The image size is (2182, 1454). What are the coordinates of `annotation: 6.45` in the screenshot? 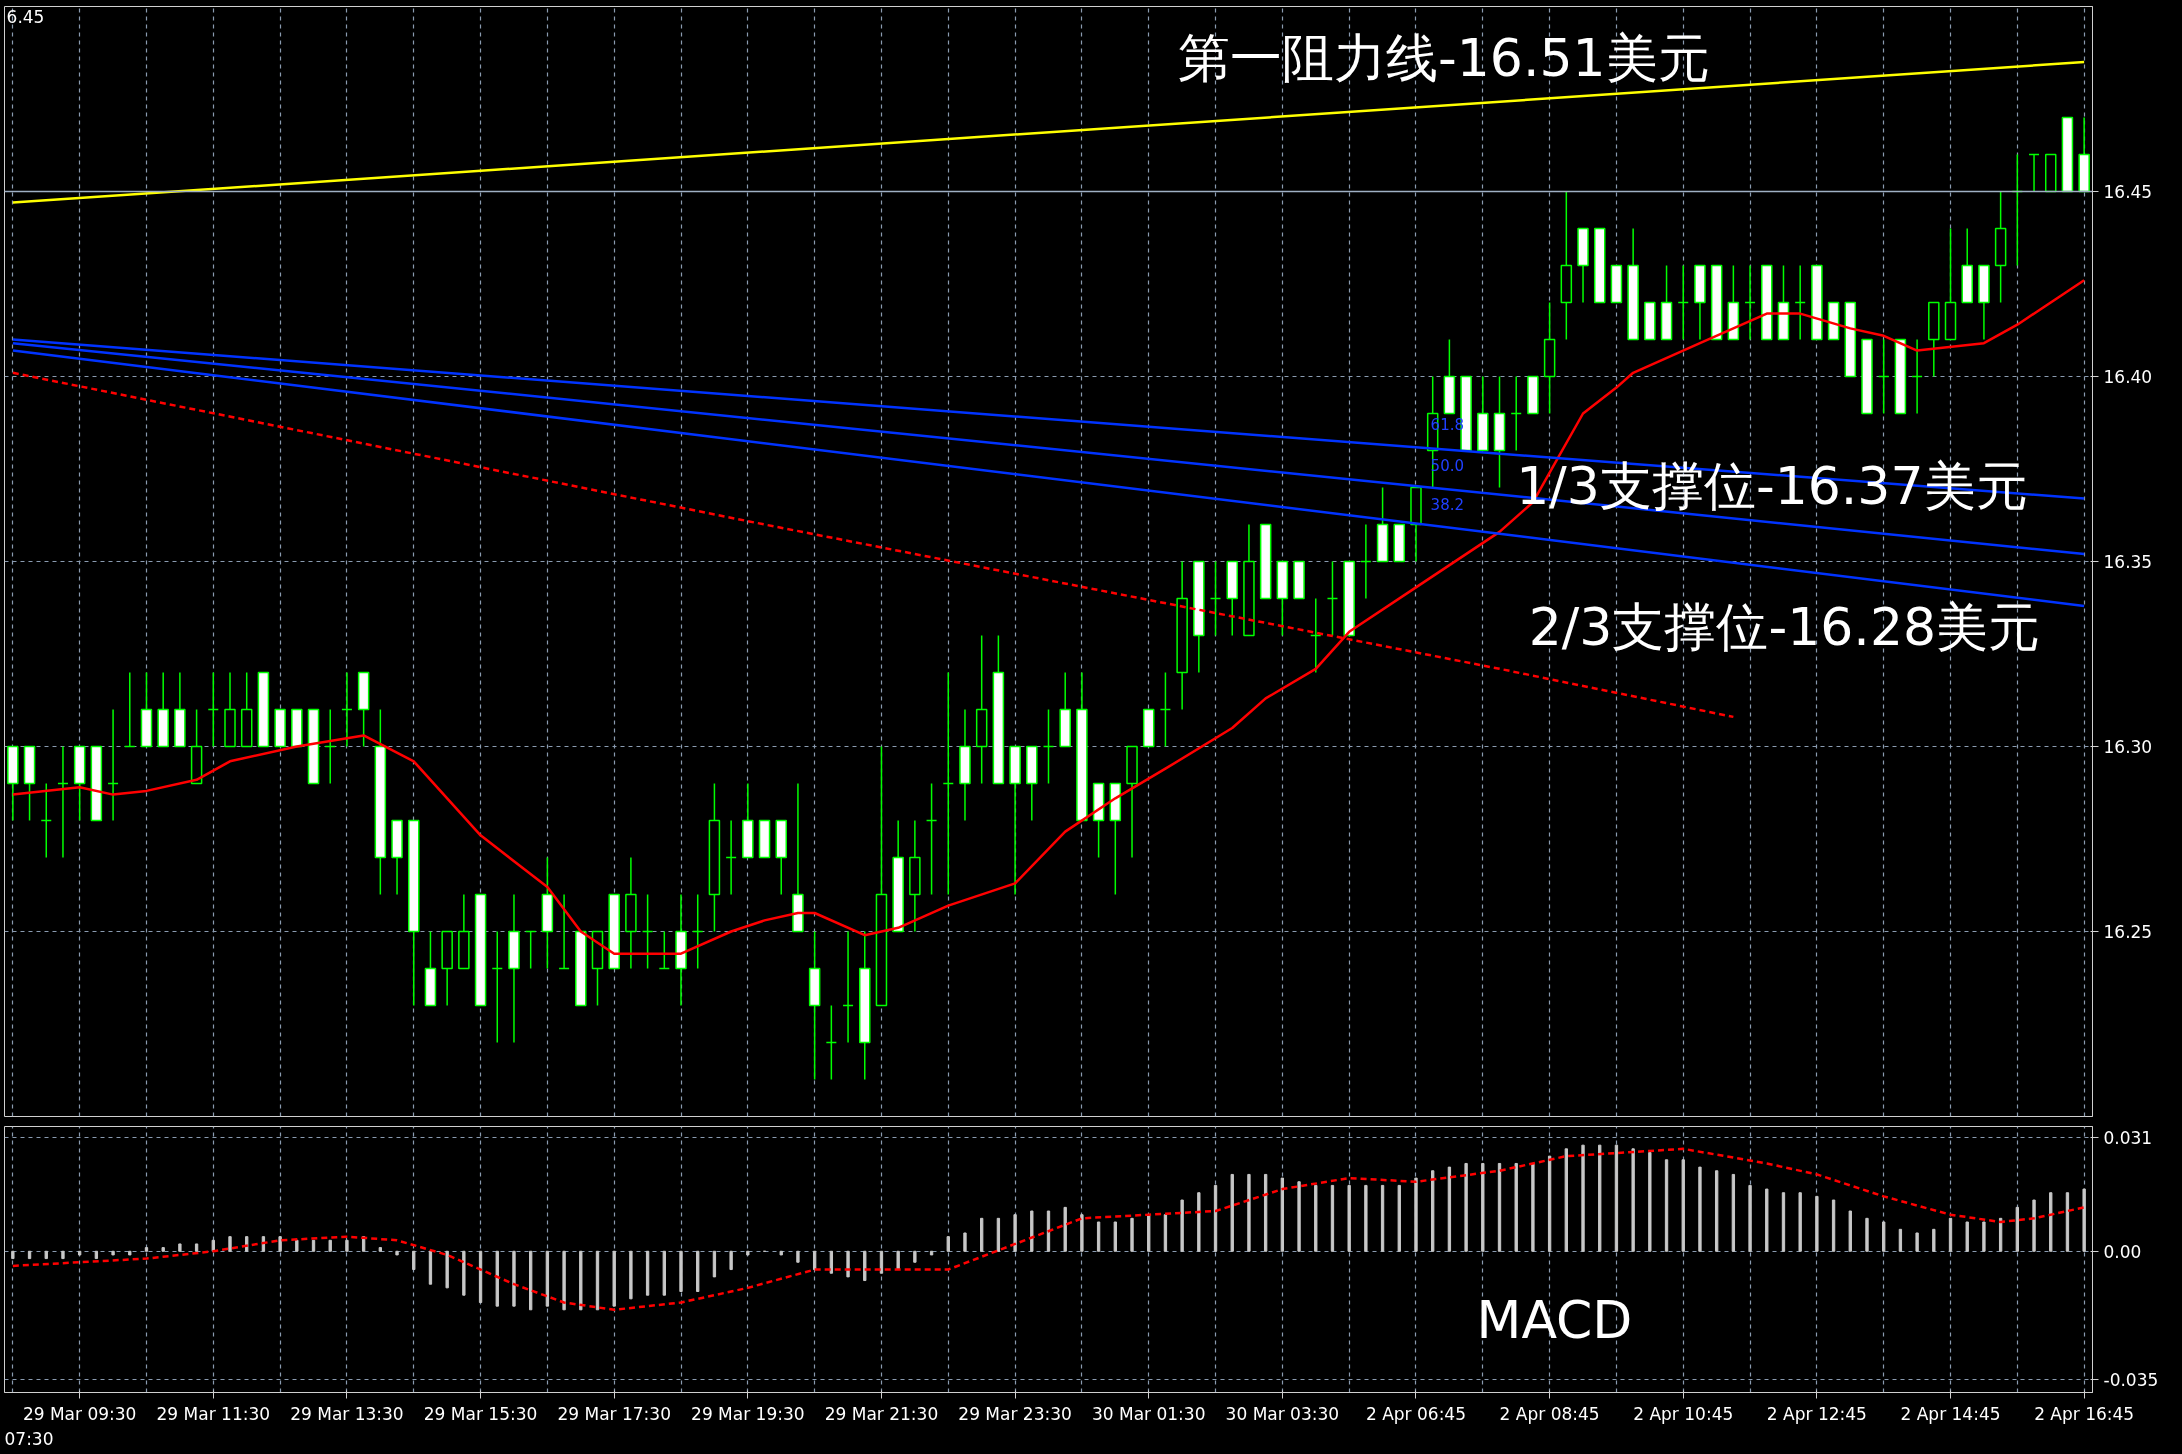 It's located at (25, 16).